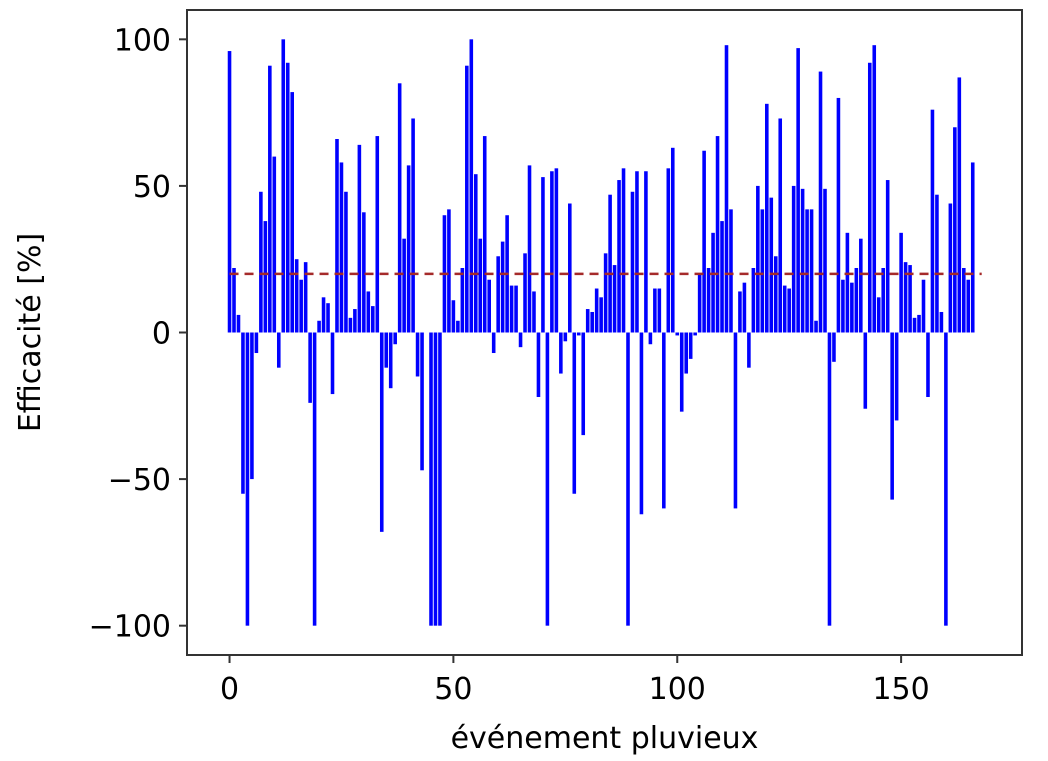 The image size is (1048, 761). I want to click on x-tick-label: 100, so click(677, 689).